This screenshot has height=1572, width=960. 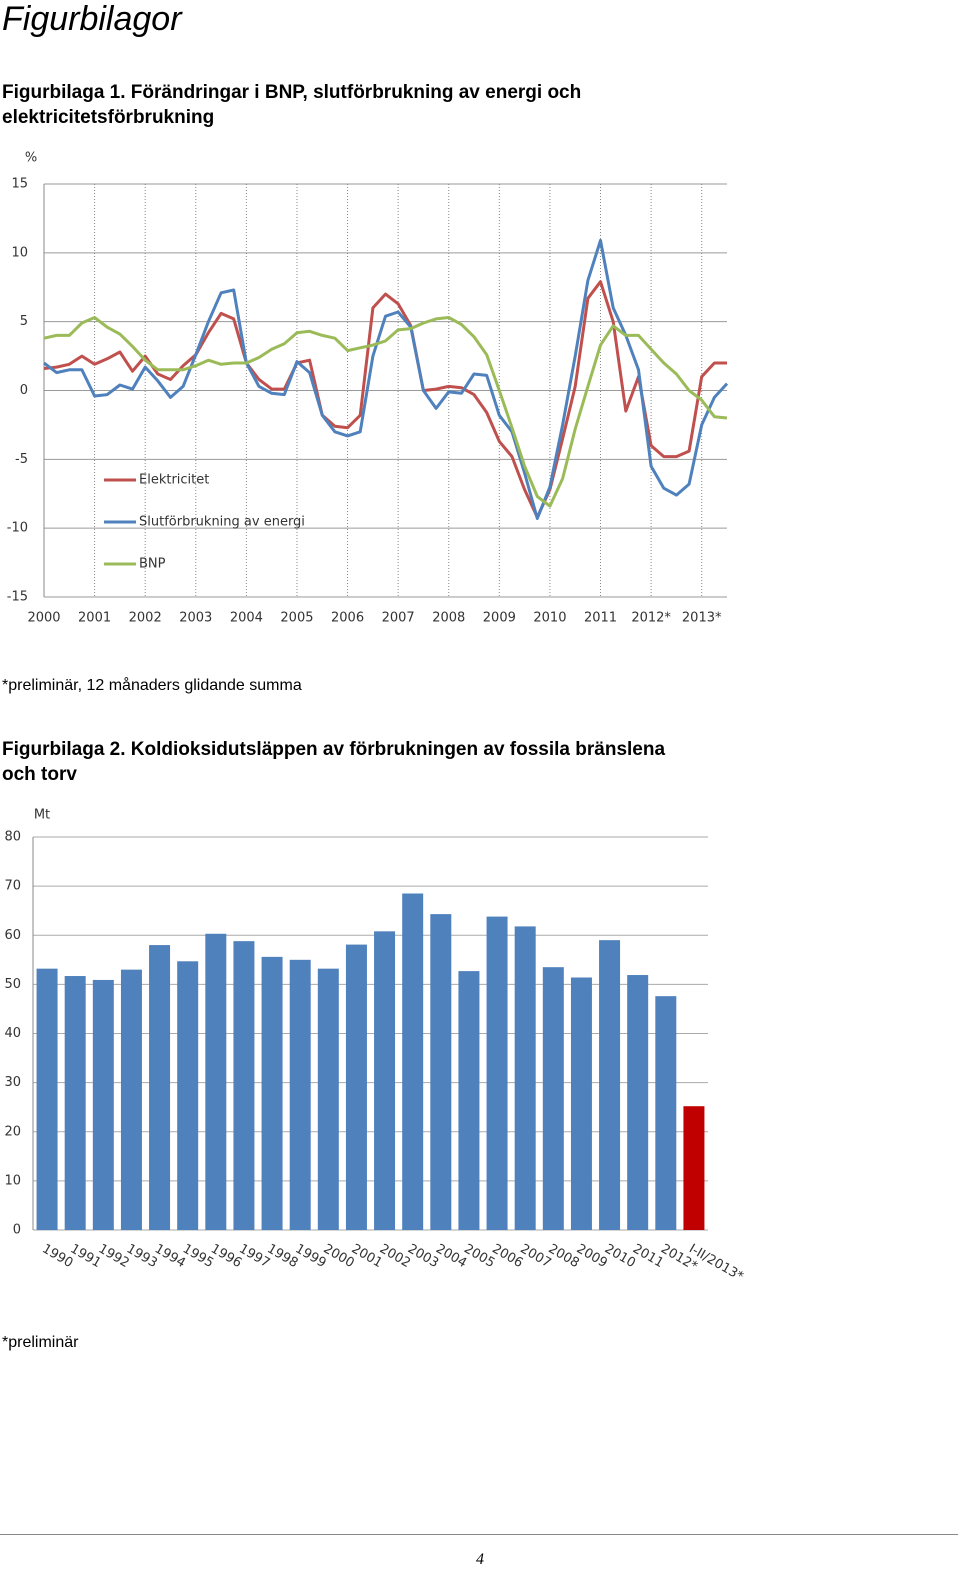 What do you see at coordinates (40, 1342) in the screenshot?
I see `figure-note: *preliminär` at bounding box center [40, 1342].